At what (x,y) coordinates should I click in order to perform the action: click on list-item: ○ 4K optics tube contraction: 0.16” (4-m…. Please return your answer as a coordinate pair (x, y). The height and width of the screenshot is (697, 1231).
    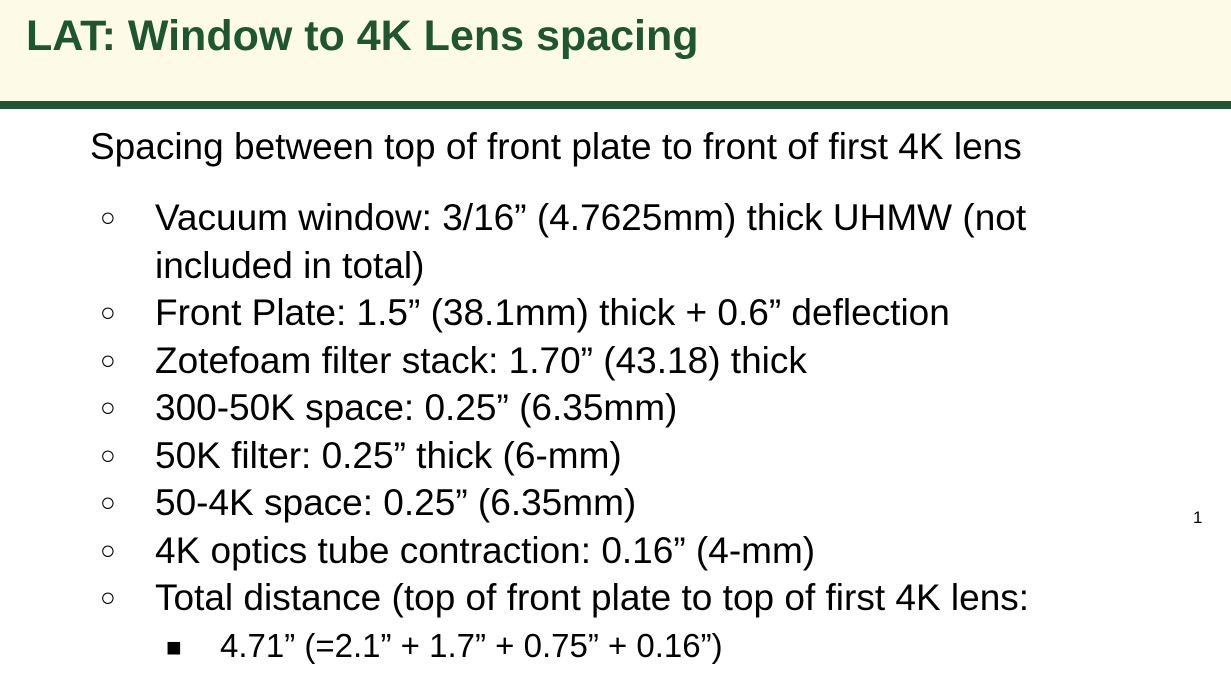
    Looking at the image, I should click on (615, 551).